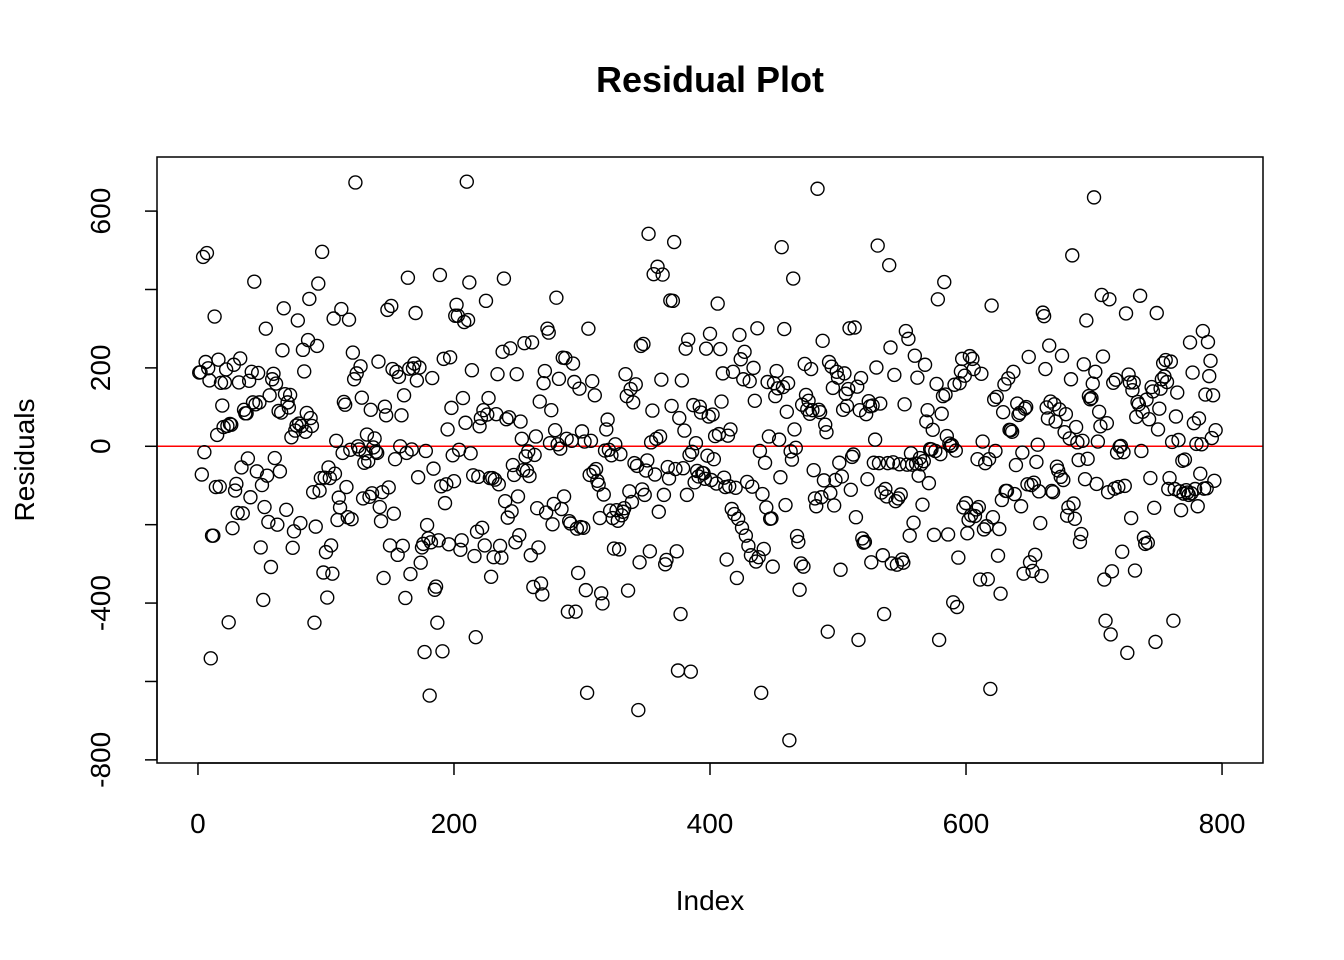  Describe the element at coordinates (100, 211) in the screenshot. I see `y-tick-label: 600` at that location.